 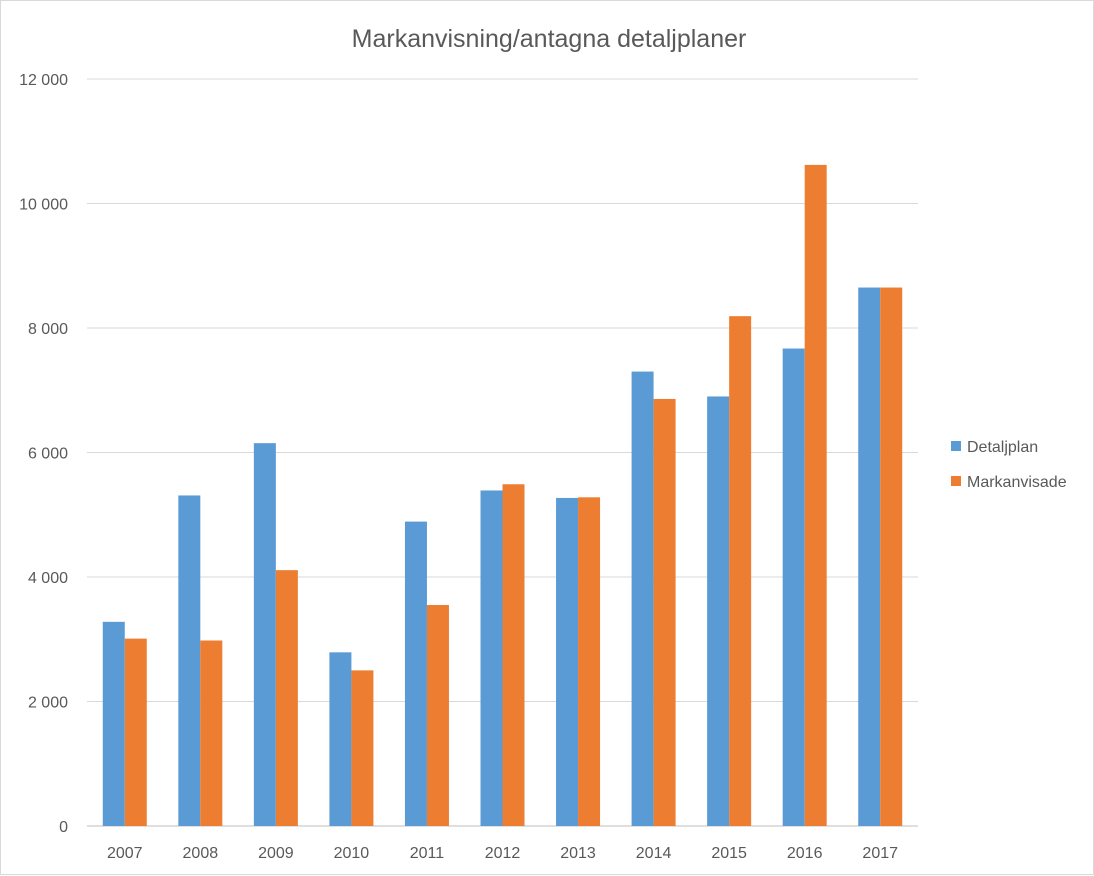 I want to click on y-tick-label: 4 000, so click(x=48, y=578).